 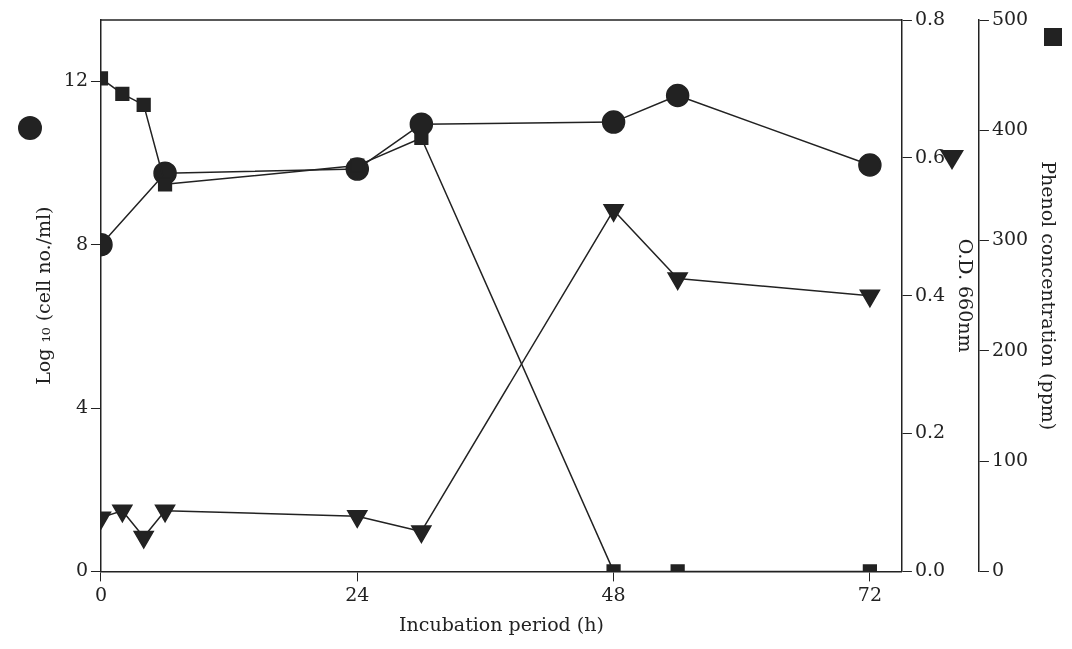 What do you see at coordinates (930, 431) in the screenshot?
I see `y2-tick-label: 0.2` at bounding box center [930, 431].